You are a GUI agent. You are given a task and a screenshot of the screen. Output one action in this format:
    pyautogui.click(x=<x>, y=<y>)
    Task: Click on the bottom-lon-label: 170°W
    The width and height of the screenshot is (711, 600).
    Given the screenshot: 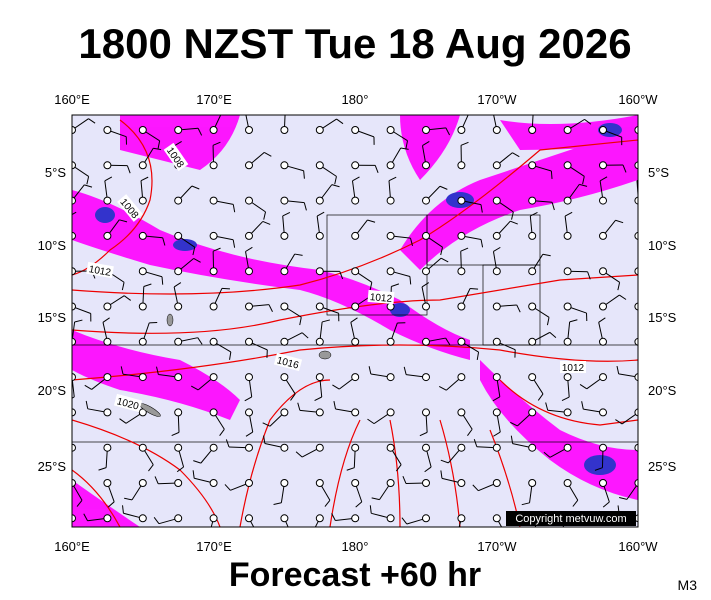 What is the action you would take?
    pyautogui.click(x=497, y=546)
    